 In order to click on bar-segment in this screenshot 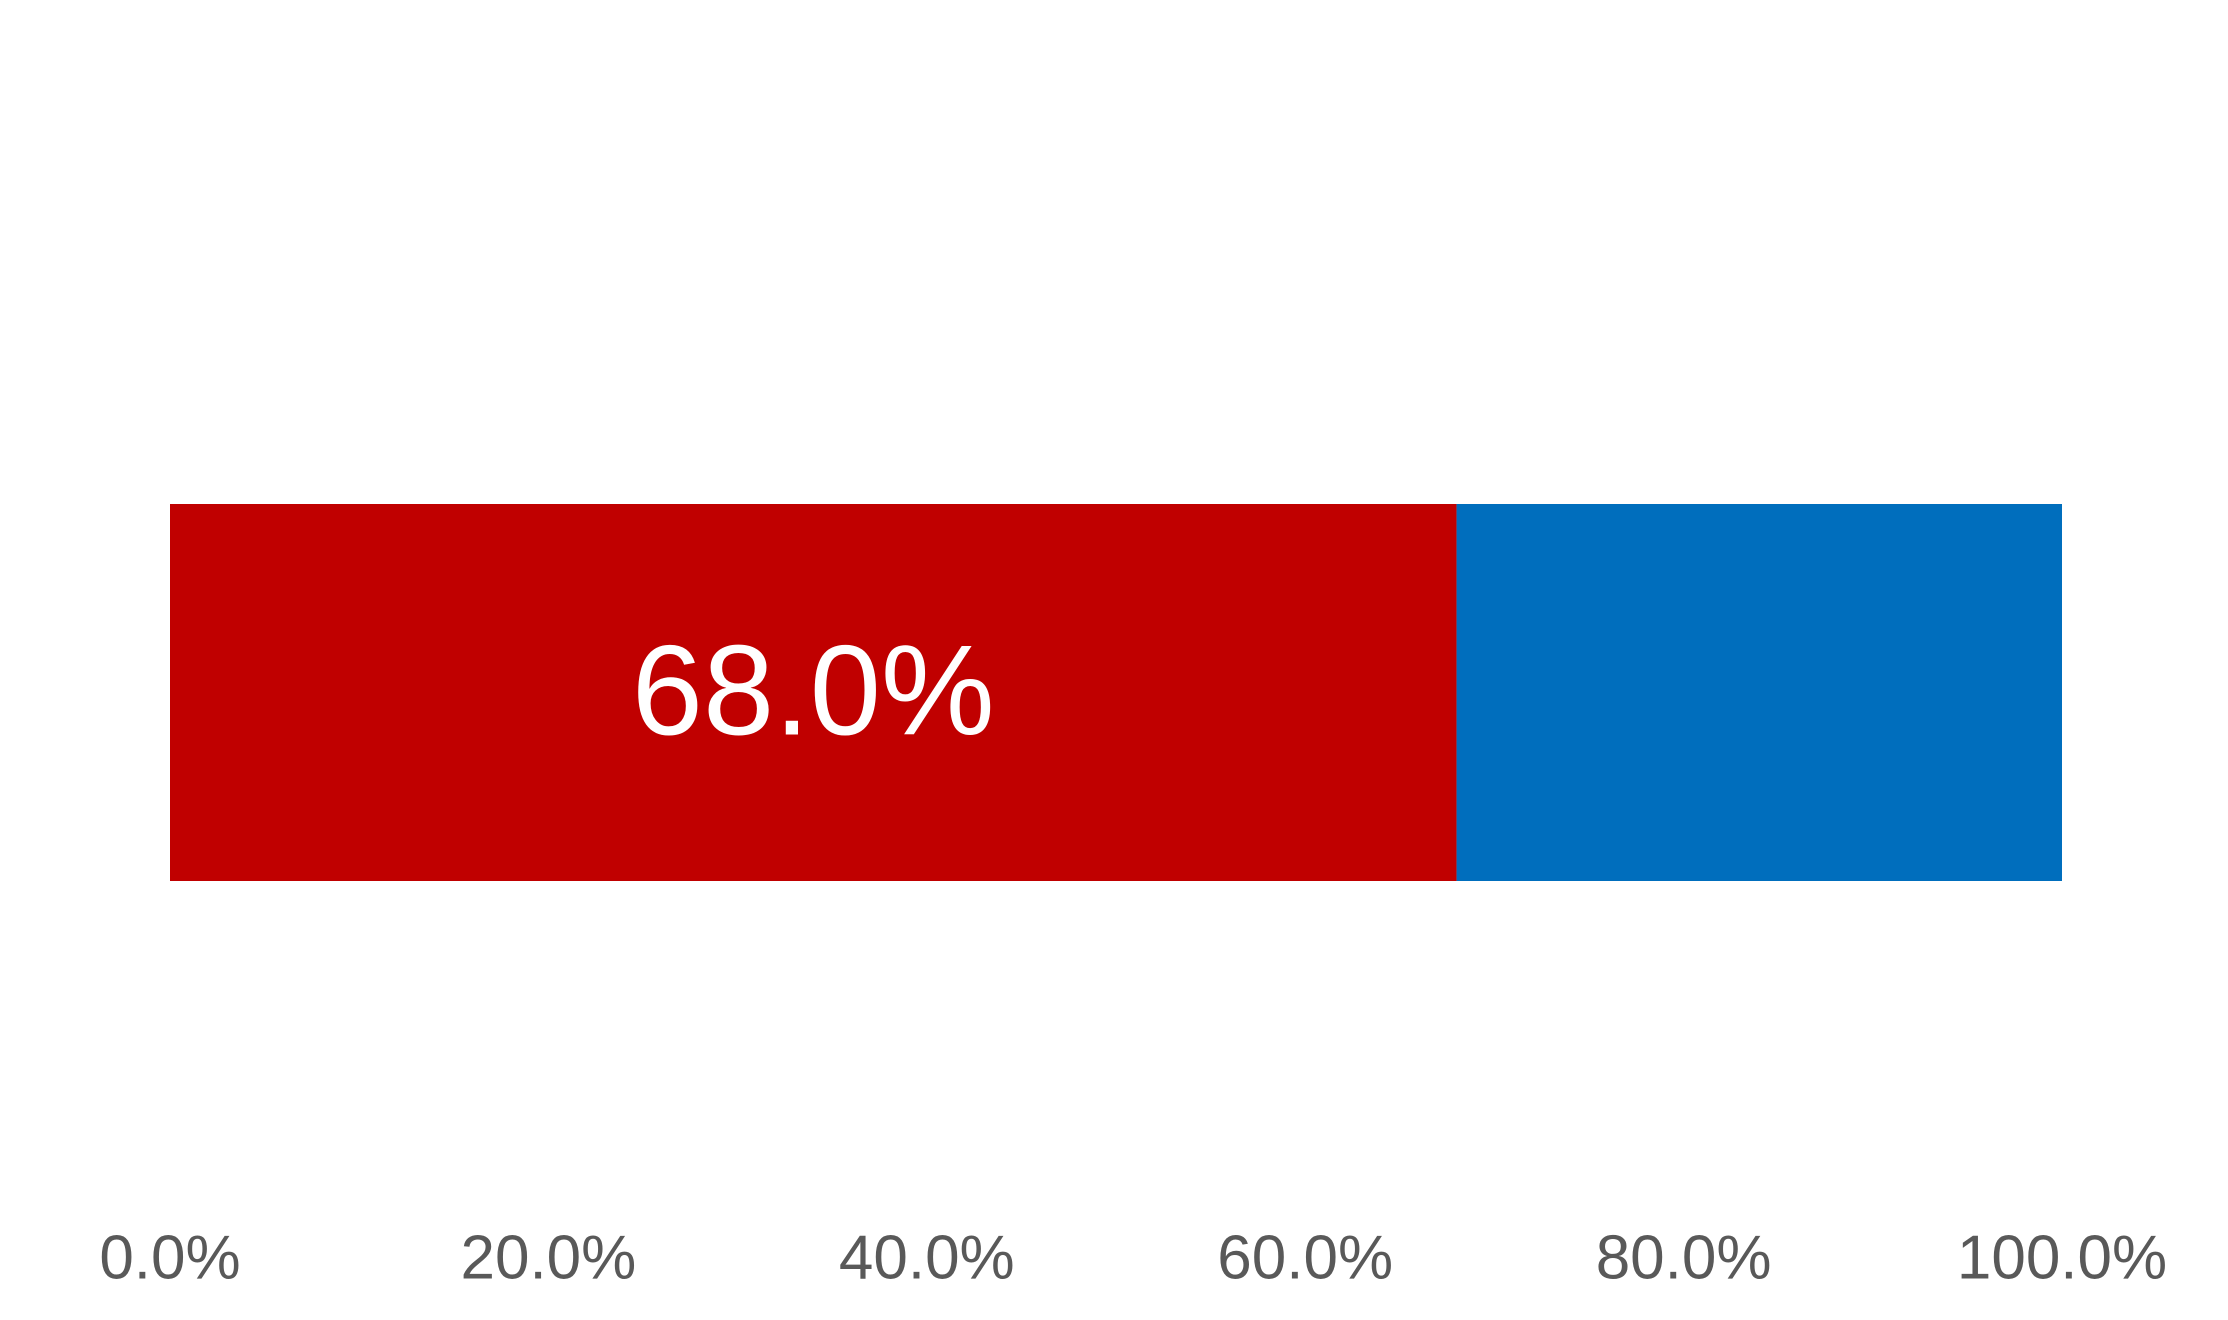, I will do `click(1759, 692)`.